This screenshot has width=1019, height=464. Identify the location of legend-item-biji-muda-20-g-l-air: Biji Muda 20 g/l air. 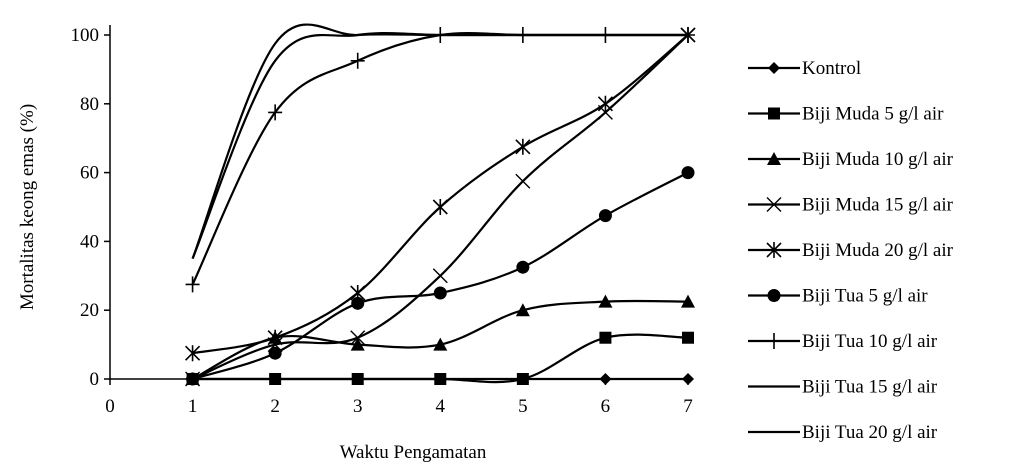
(851, 250).